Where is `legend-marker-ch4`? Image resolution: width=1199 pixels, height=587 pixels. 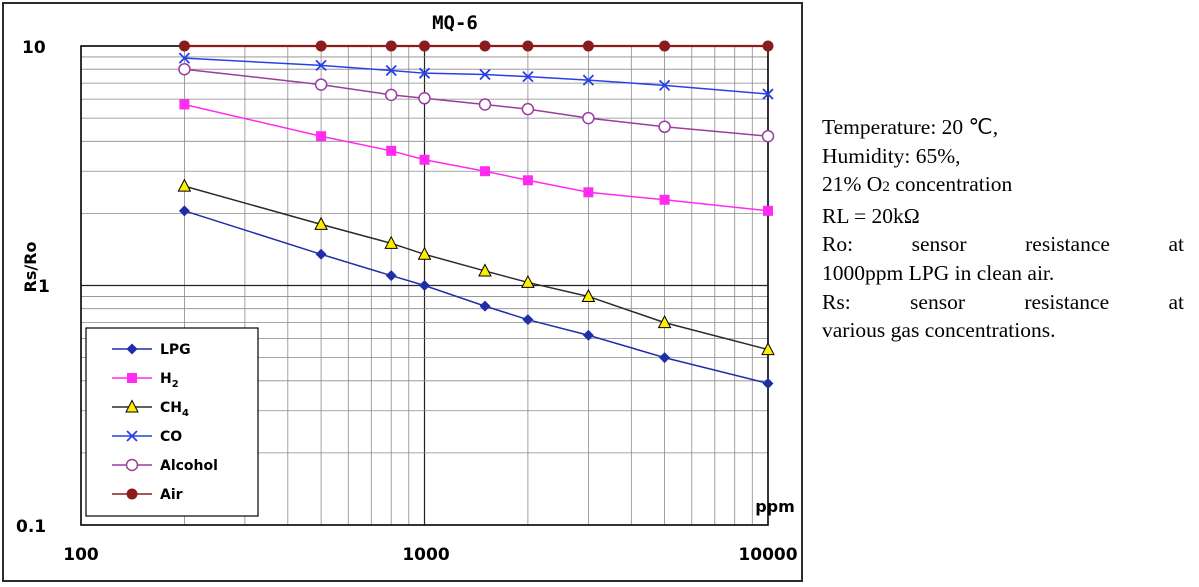
legend-marker-ch4 is located at coordinates (132, 406).